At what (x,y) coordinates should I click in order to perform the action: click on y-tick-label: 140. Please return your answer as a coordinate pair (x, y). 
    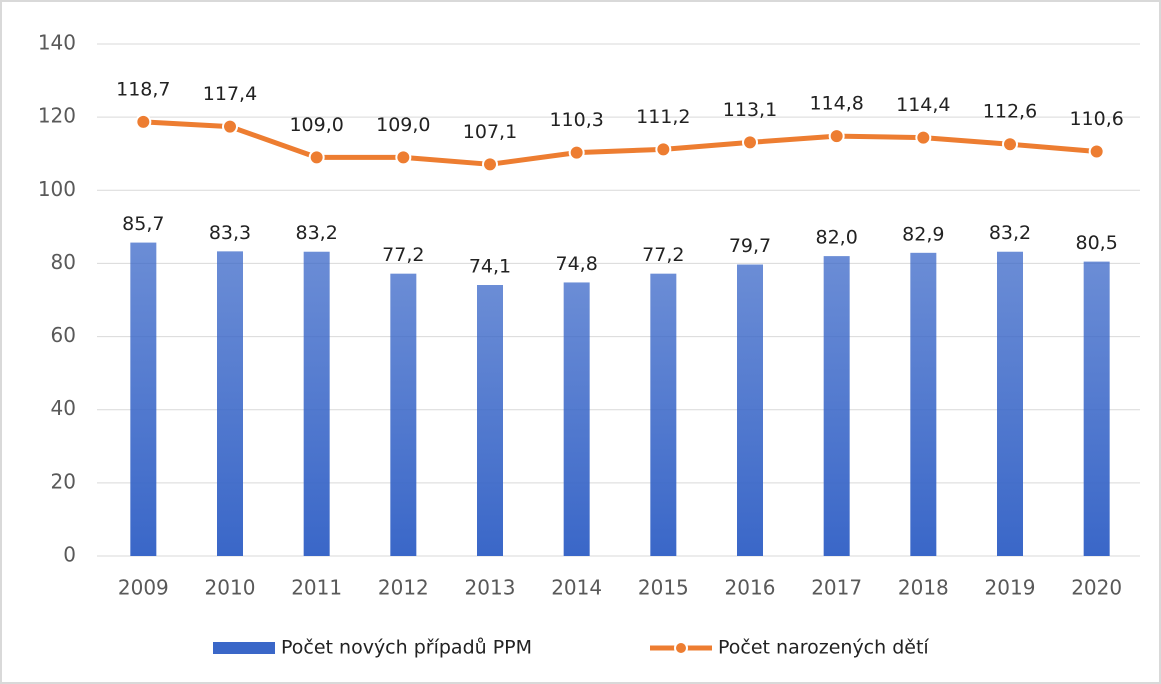
    Looking at the image, I should click on (57, 43).